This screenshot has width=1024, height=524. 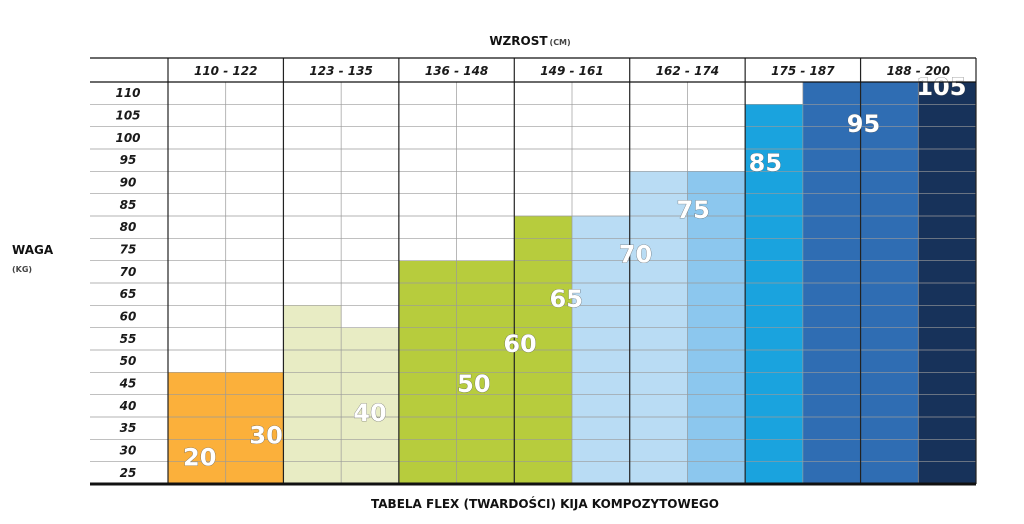 I want to click on x-tick-label: 110 - 122, so click(x=225, y=71).